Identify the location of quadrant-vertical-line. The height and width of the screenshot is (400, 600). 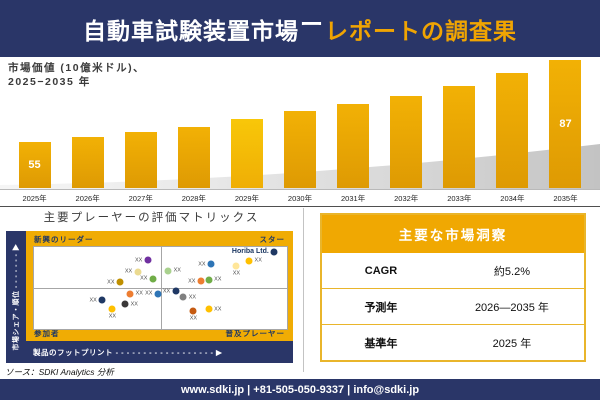
(161, 288).